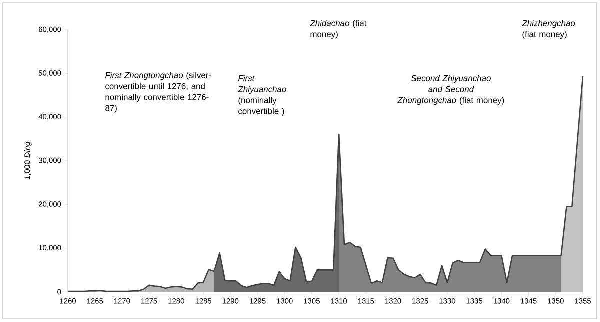  Describe the element at coordinates (158, 92) in the screenshot. I see `annotation: First Zhongtongchao (silver-convertible until 1276, and nominally convertible 1276-87)` at that location.